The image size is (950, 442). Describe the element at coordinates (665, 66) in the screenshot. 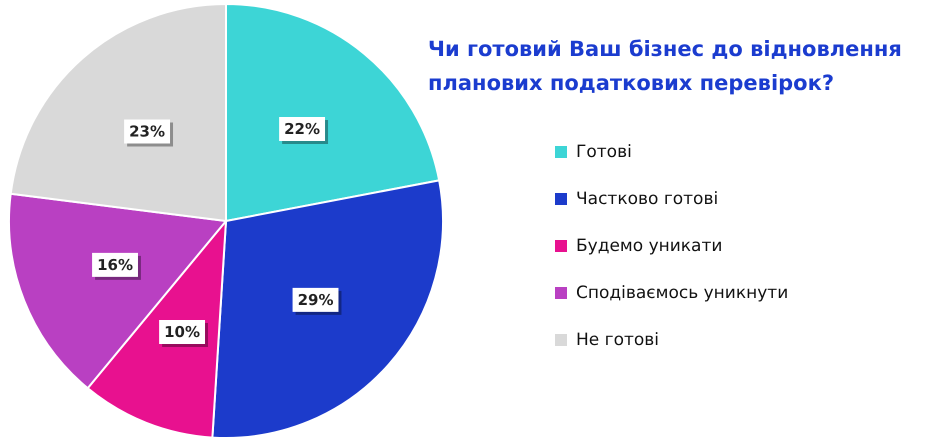

I see `text: Чи готовий Ваш бізнес до відновлення планових податкових перевірок?` at that location.